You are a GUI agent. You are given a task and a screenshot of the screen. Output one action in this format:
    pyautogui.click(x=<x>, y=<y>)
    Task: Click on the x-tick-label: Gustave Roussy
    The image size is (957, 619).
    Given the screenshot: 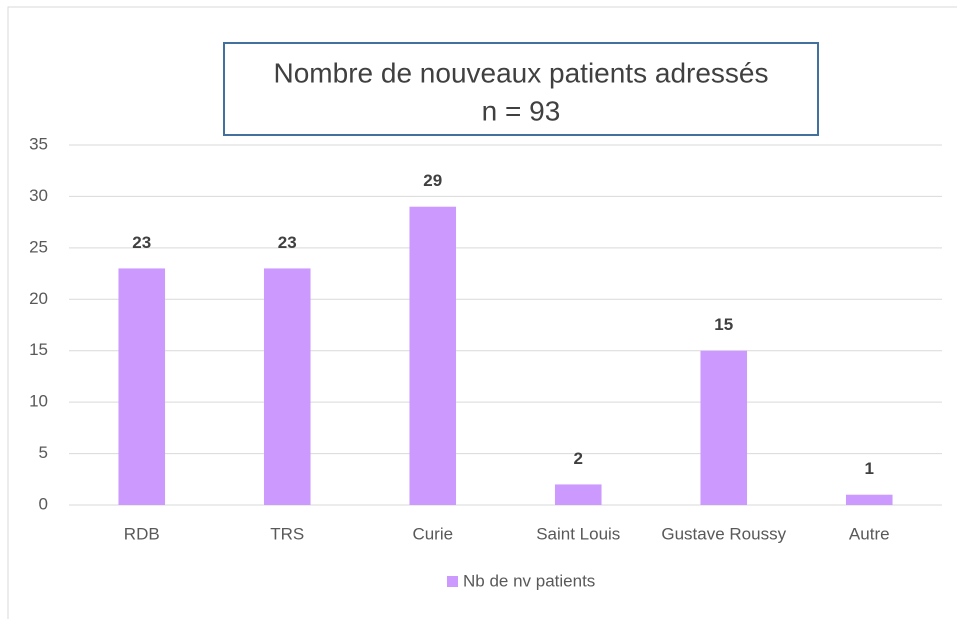 What is the action you would take?
    pyautogui.click(x=723, y=533)
    